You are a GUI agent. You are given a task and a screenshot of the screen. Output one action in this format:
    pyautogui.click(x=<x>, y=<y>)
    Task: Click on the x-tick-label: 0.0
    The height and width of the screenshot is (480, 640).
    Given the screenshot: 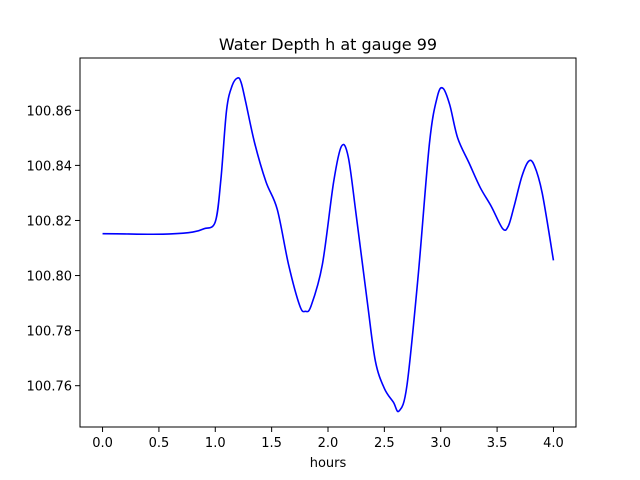 What is the action you would take?
    pyautogui.click(x=102, y=443)
    